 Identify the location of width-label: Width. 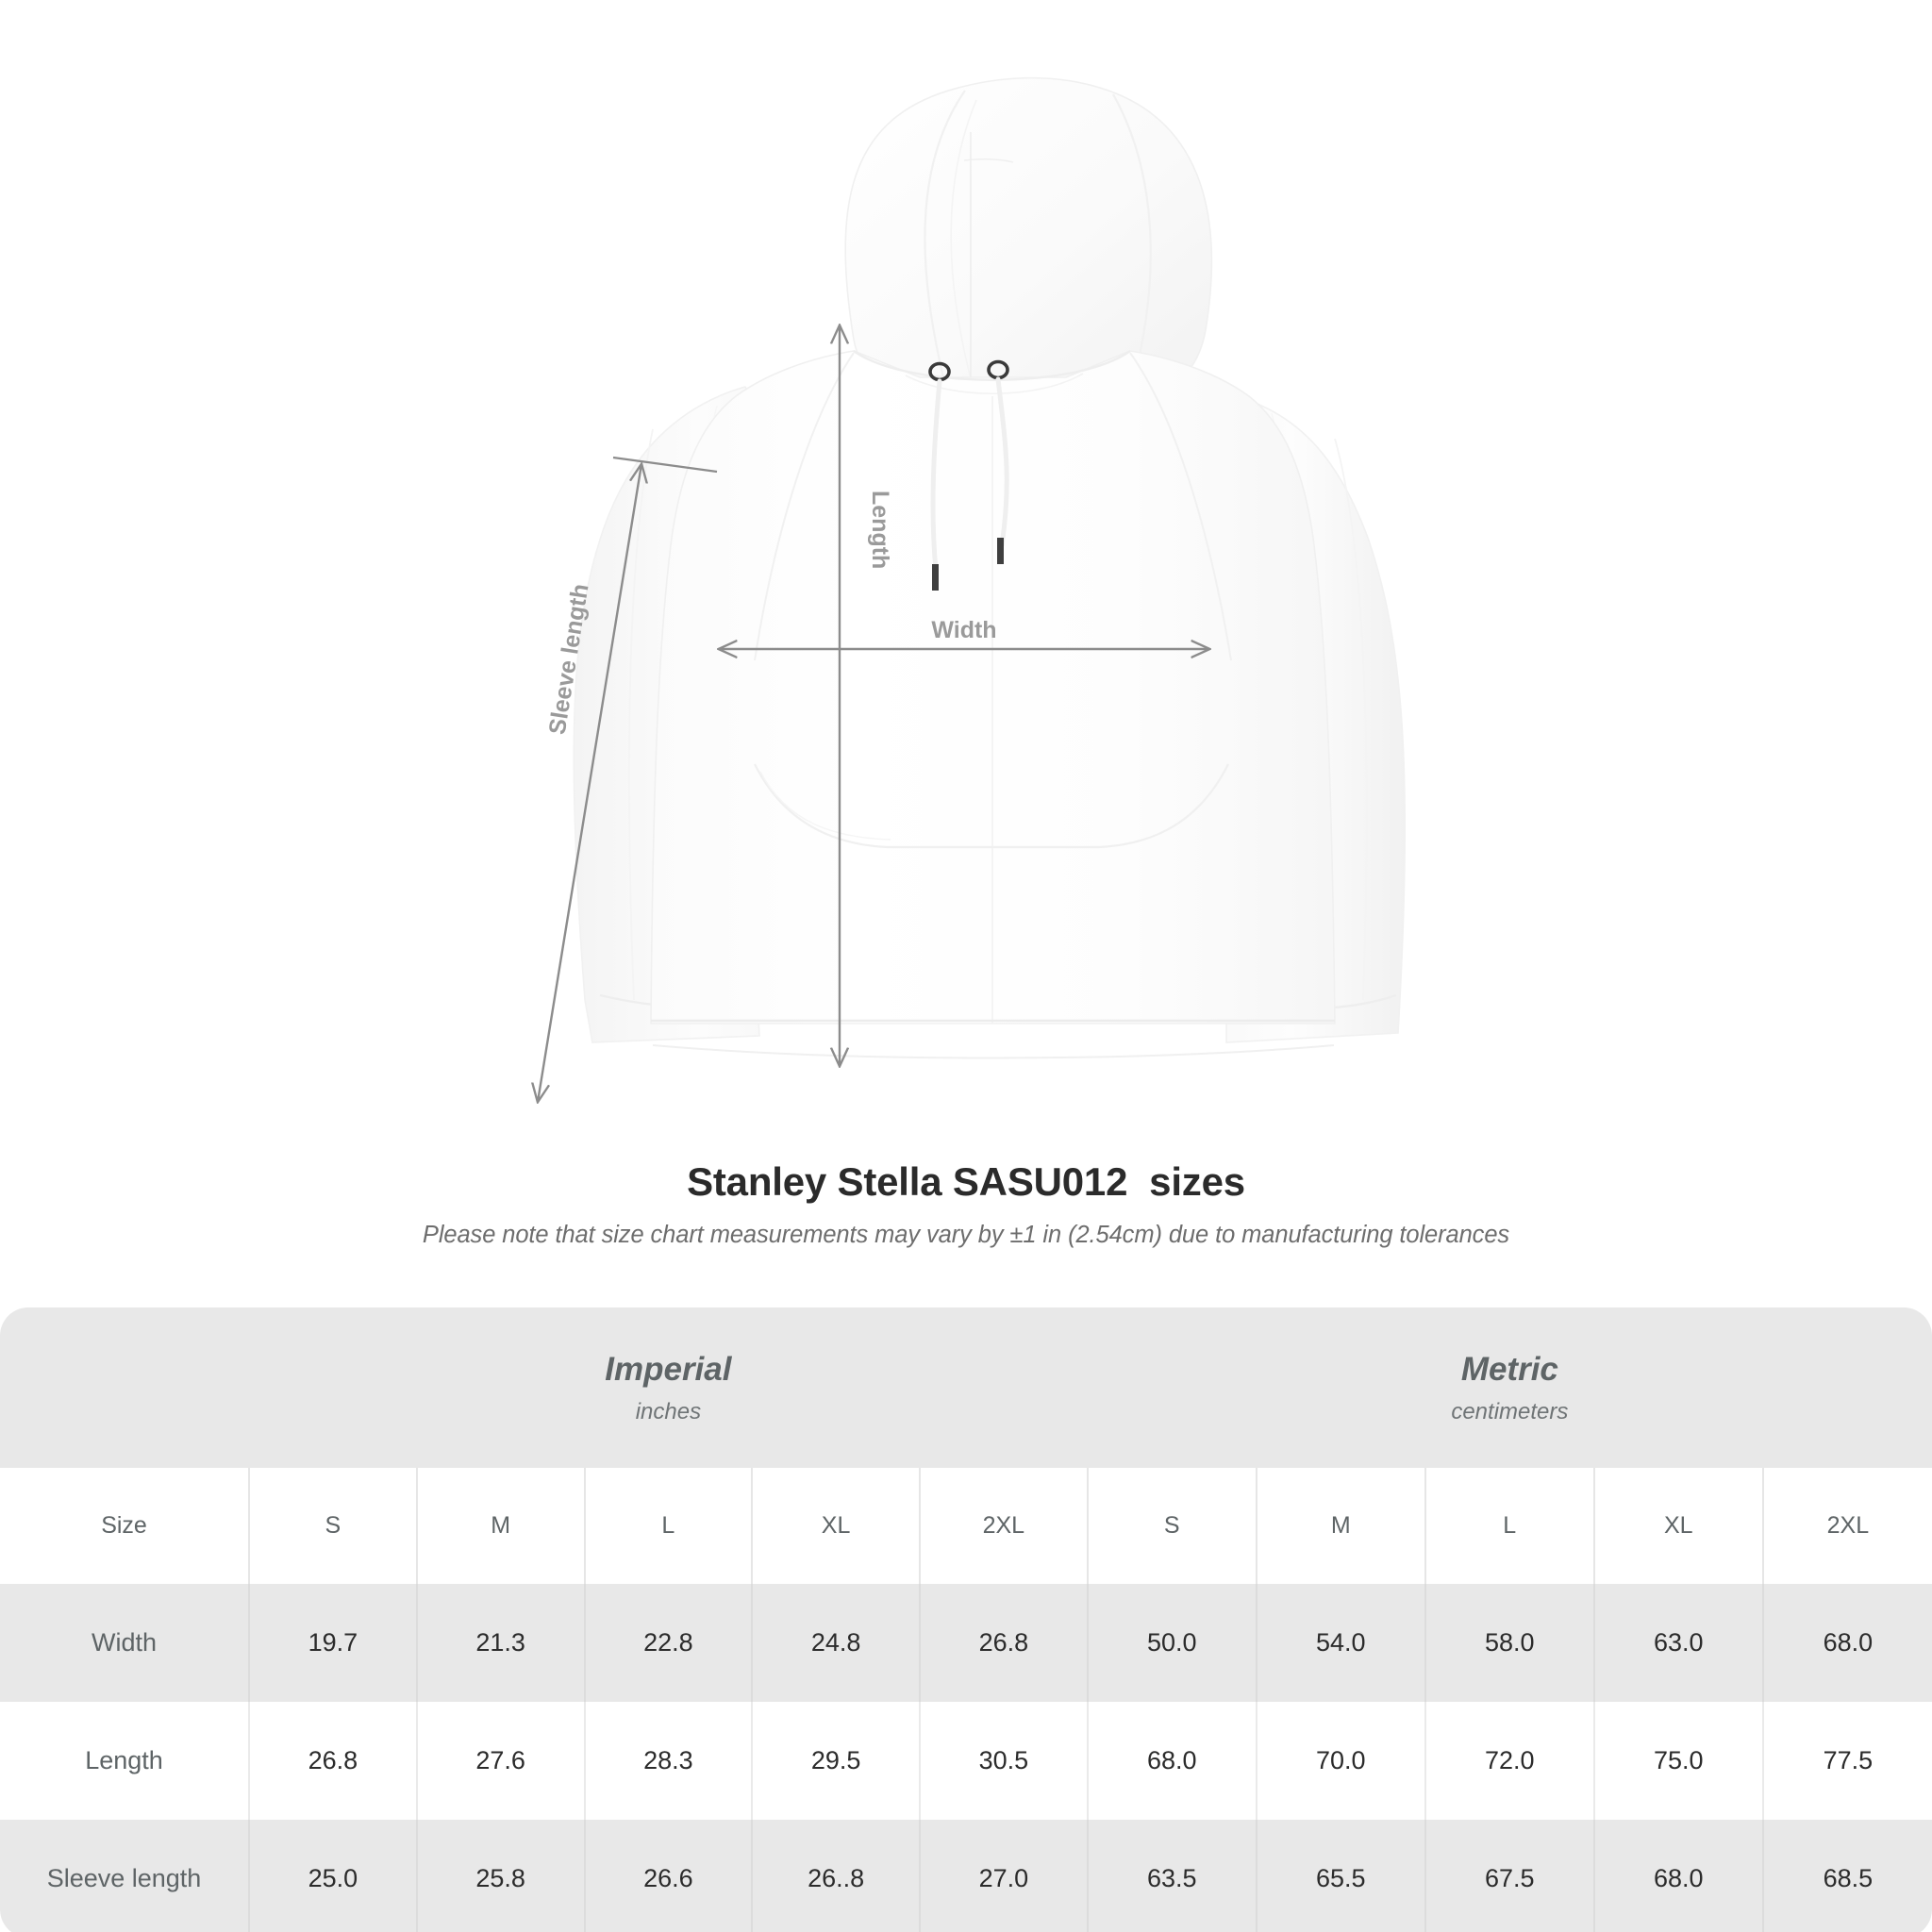
(964, 630).